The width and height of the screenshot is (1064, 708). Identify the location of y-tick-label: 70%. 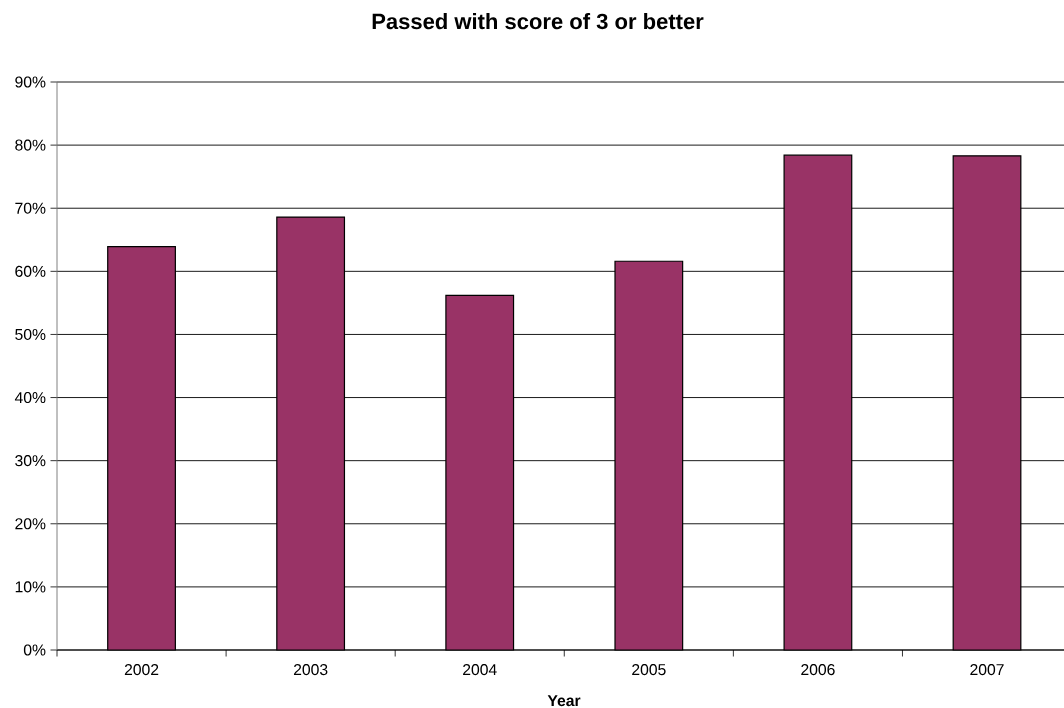
(30, 208).